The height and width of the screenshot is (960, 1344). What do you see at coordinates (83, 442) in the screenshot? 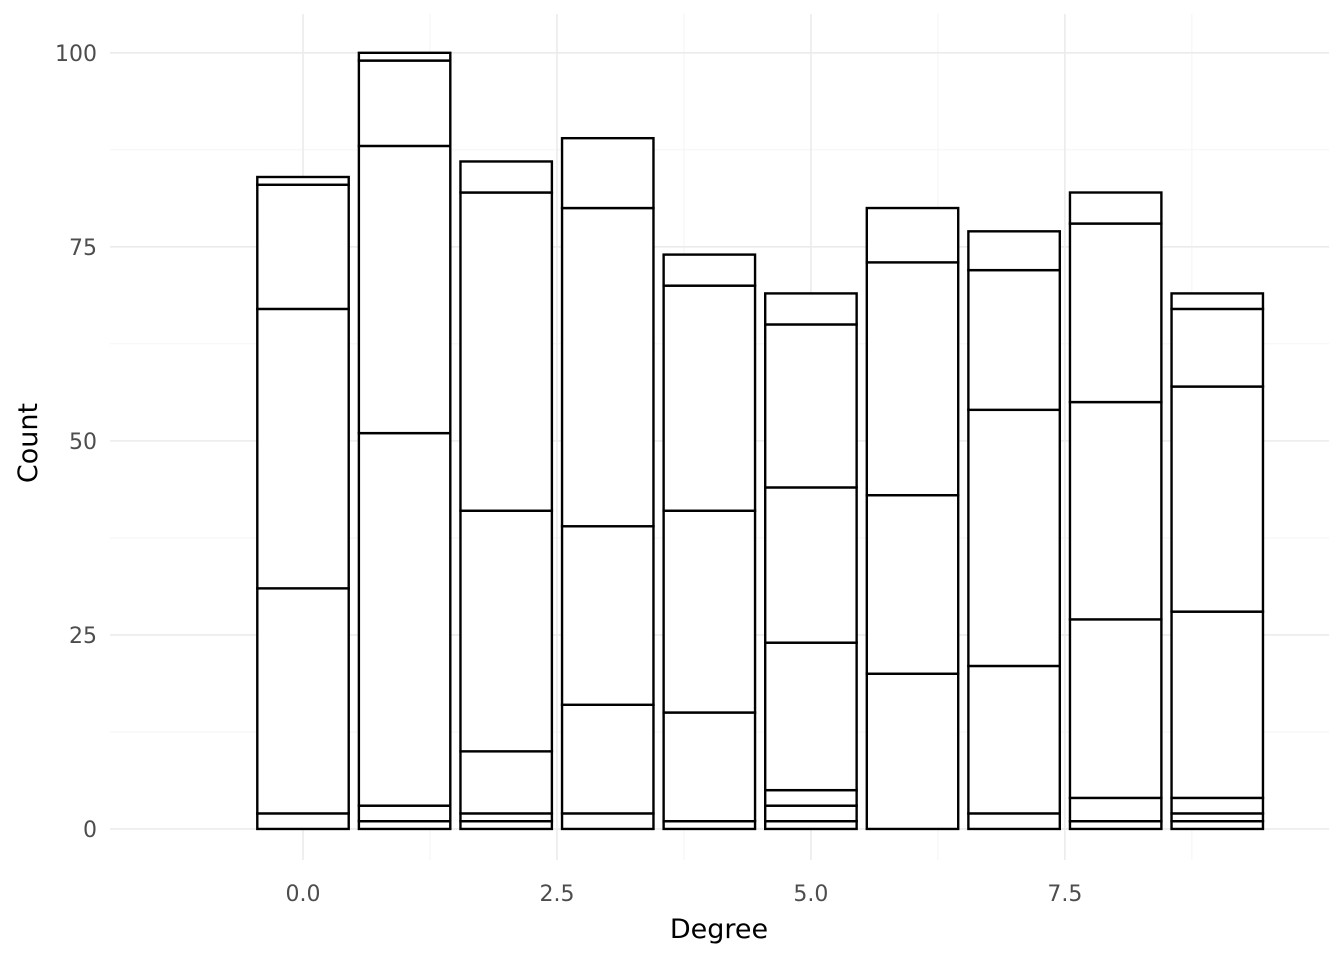
I see `y-tick-label: 50` at bounding box center [83, 442].